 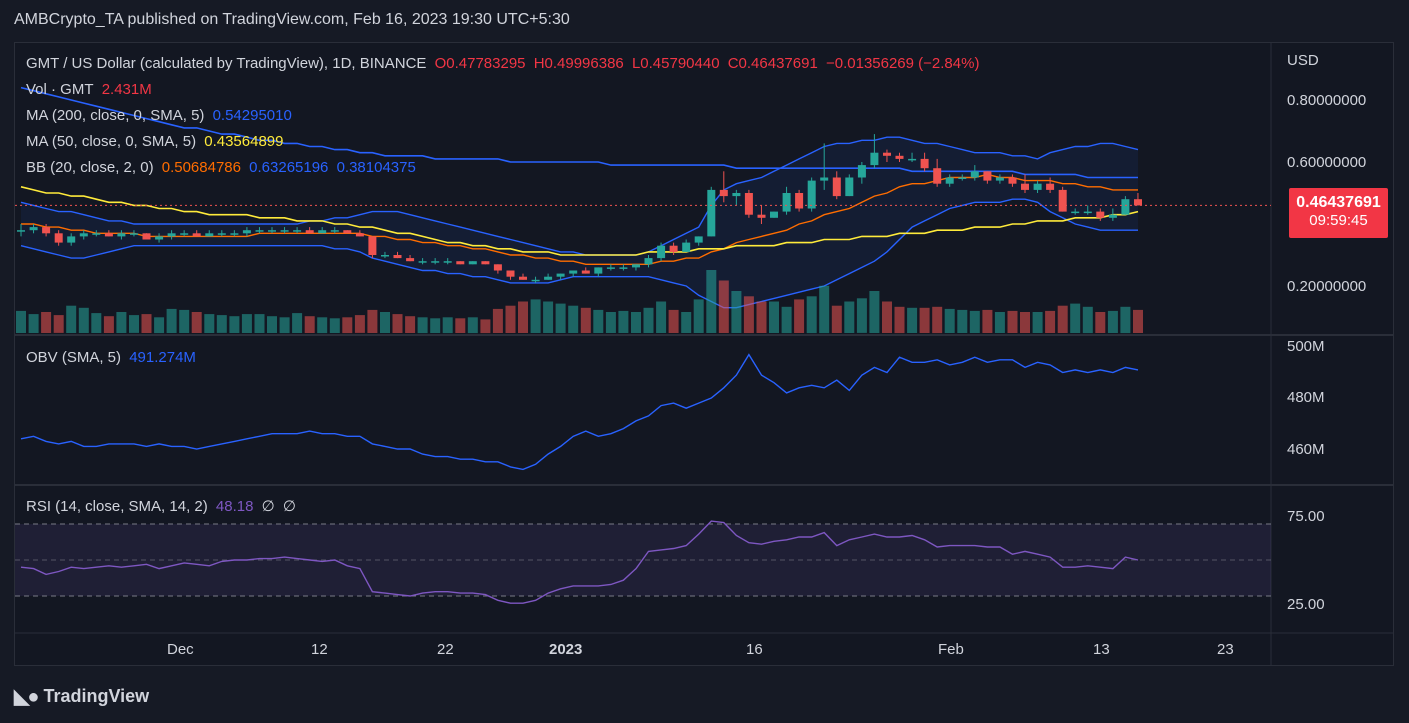 I want to click on volume-bars, so click(x=579, y=302).